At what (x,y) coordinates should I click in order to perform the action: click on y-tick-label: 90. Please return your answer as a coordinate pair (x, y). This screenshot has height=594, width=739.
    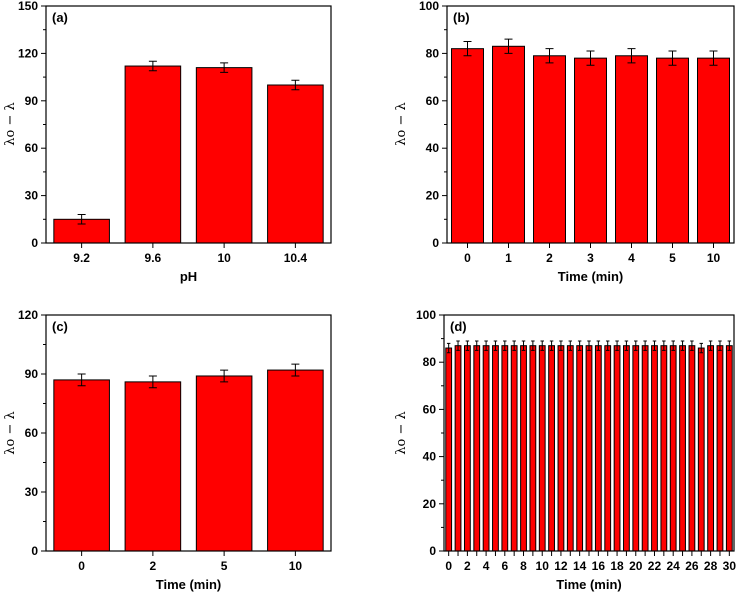
    Looking at the image, I should click on (32, 374).